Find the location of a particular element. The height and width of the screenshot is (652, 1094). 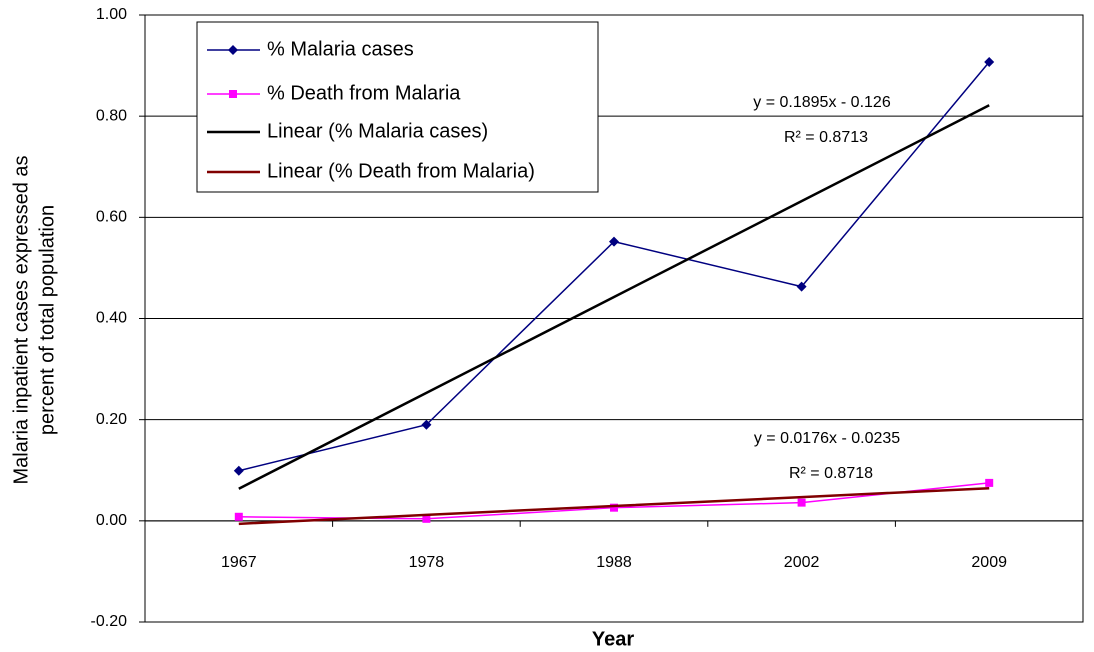

trend-equation: y = 0.0176x - 0.0235 is located at coordinates (827, 438).